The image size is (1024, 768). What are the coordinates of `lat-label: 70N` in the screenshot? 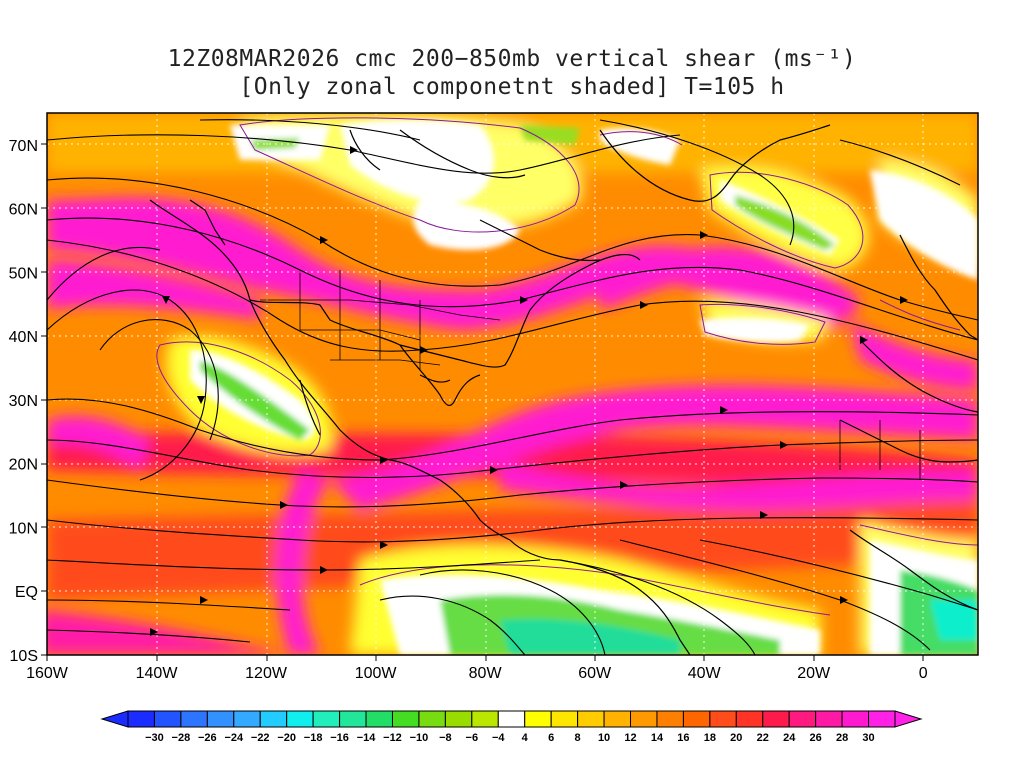 It's located at (23, 146).